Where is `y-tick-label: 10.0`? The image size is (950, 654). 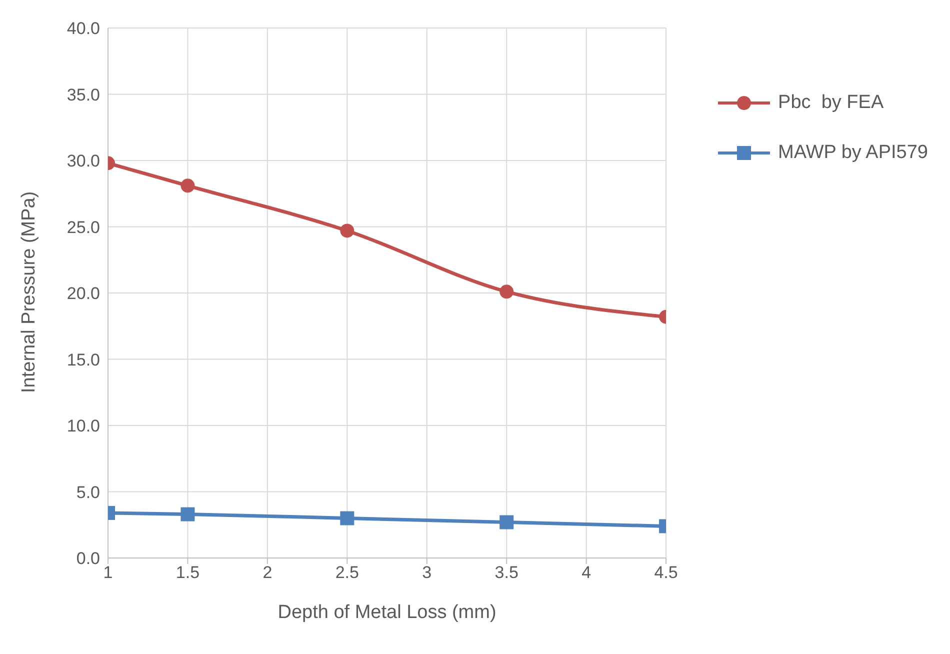
y-tick-label: 10.0 is located at coordinates (83, 426).